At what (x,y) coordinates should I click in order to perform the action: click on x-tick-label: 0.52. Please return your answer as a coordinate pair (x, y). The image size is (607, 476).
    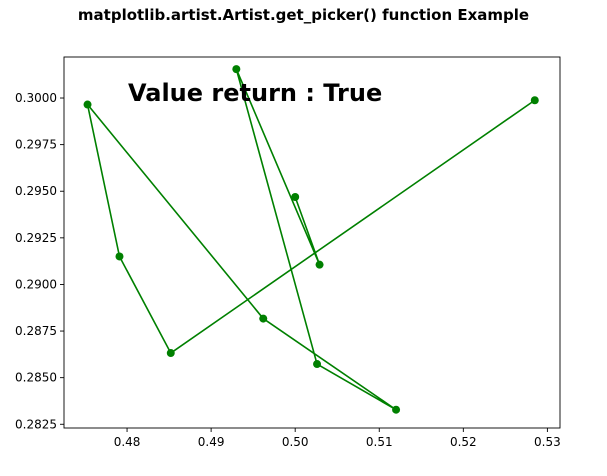
    Looking at the image, I should click on (463, 442).